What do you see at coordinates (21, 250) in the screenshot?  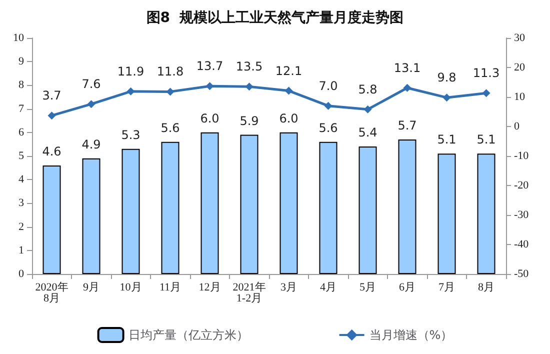 I see `y-tick-label: 1` at bounding box center [21, 250].